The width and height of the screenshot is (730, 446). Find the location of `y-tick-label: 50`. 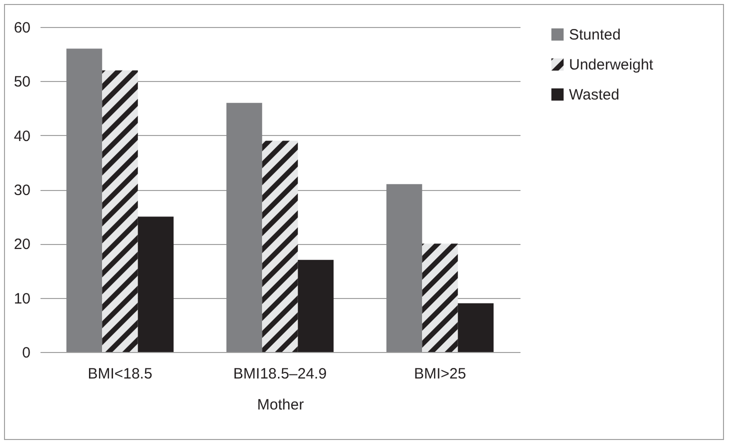

y-tick-label: 50 is located at coordinates (22, 82).